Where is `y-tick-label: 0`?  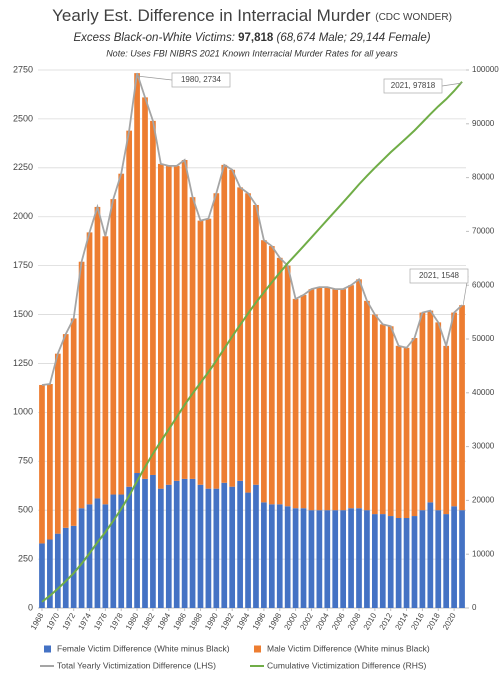
y-tick-label: 0 is located at coordinates (30, 607).